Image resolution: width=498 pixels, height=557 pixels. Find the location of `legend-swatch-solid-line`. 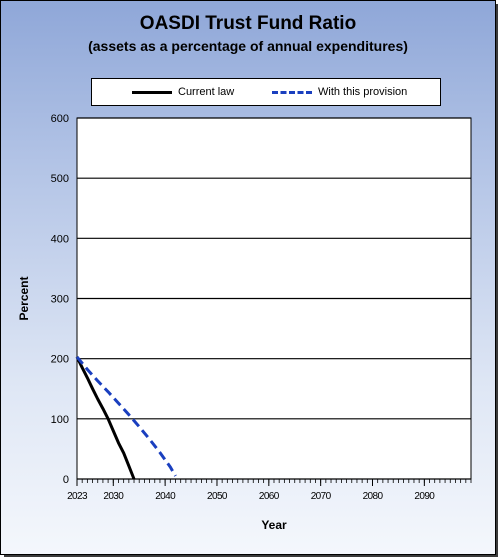

legend-swatch-solid-line is located at coordinates (152, 92).